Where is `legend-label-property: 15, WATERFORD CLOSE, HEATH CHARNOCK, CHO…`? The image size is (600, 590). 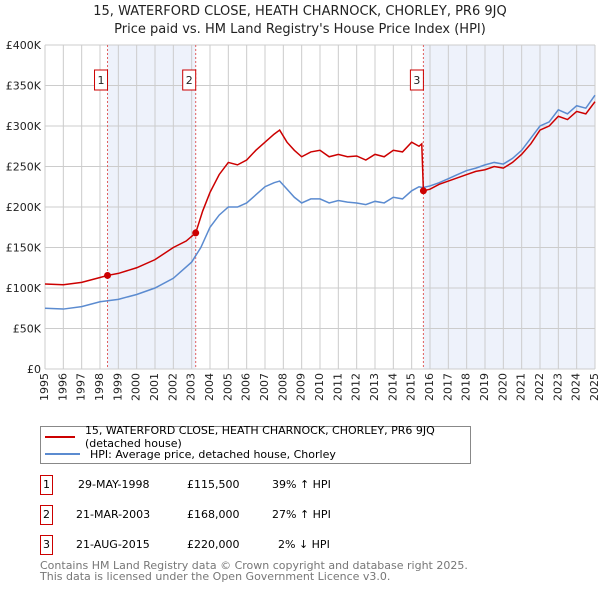 legend-label-property: 15, WATERFORD CLOSE, HEATH CHARNOCK, CHO… is located at coordinates (259, 437).